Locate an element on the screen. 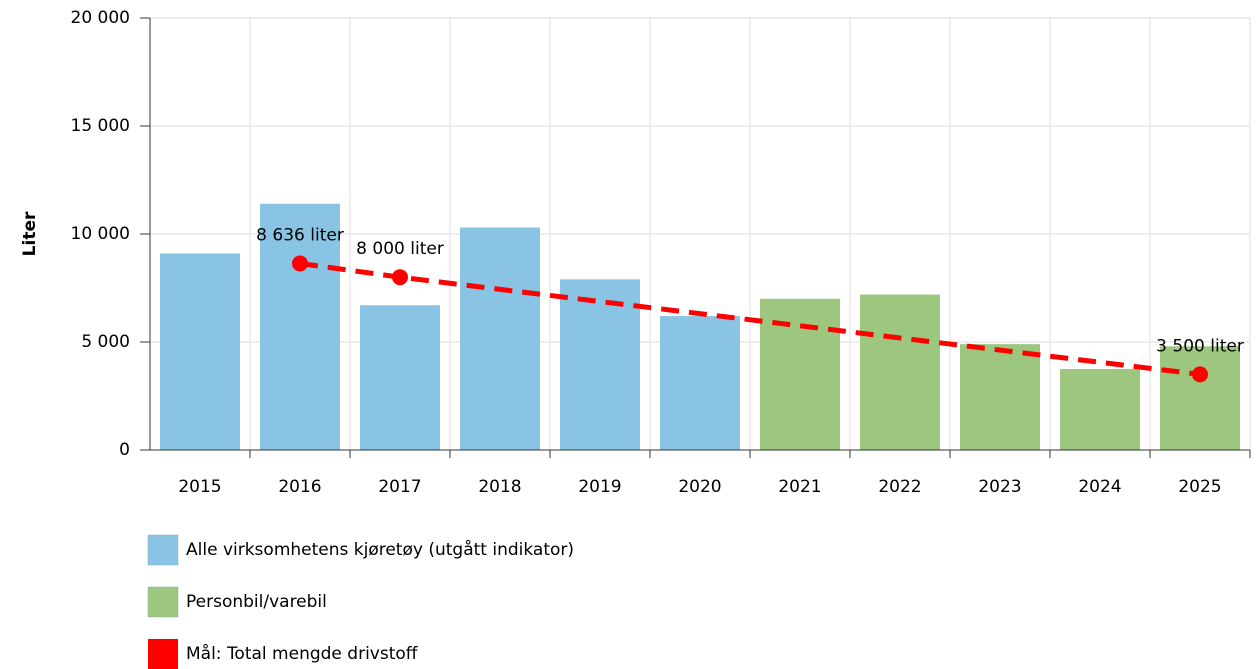  x-tick-label: 2019 is located at coordinates (599, 487).